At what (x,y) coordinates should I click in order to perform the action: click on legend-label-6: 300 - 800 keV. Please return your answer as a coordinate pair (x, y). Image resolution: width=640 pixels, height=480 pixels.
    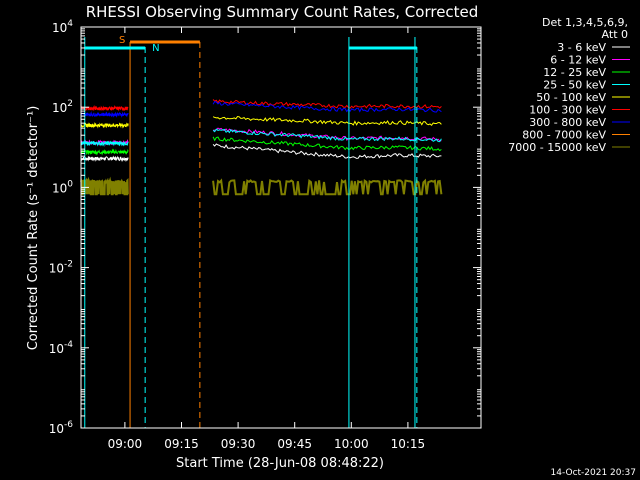
    Looking at the image, I should click on (567, 122).